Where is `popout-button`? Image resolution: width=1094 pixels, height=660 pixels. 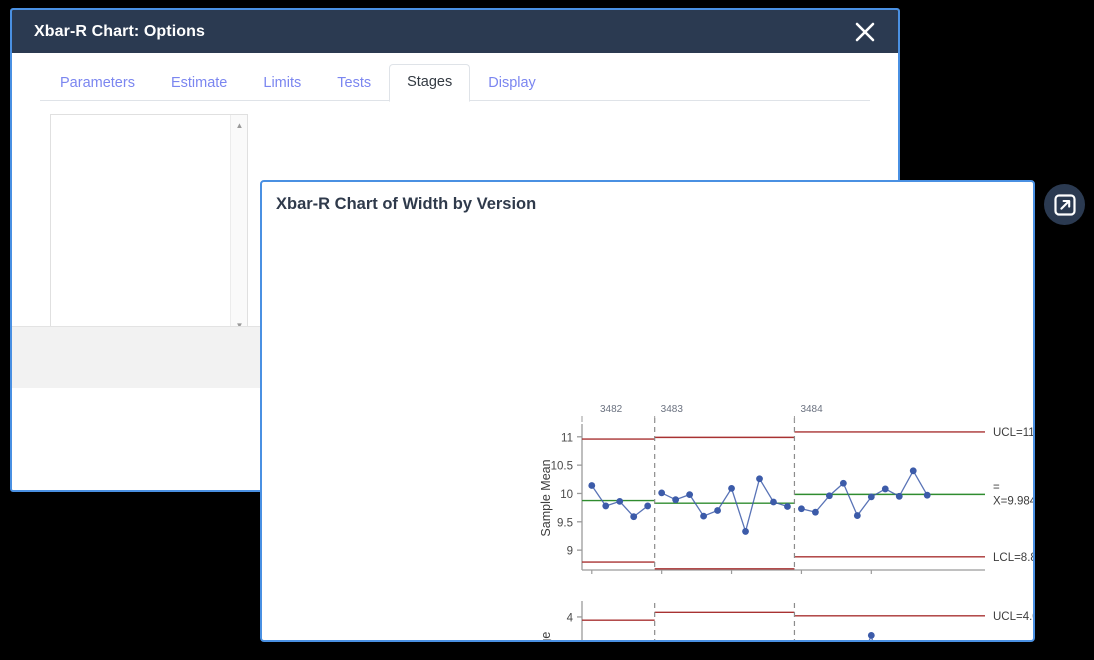
popout-button is located at coordinates (1064, 204).